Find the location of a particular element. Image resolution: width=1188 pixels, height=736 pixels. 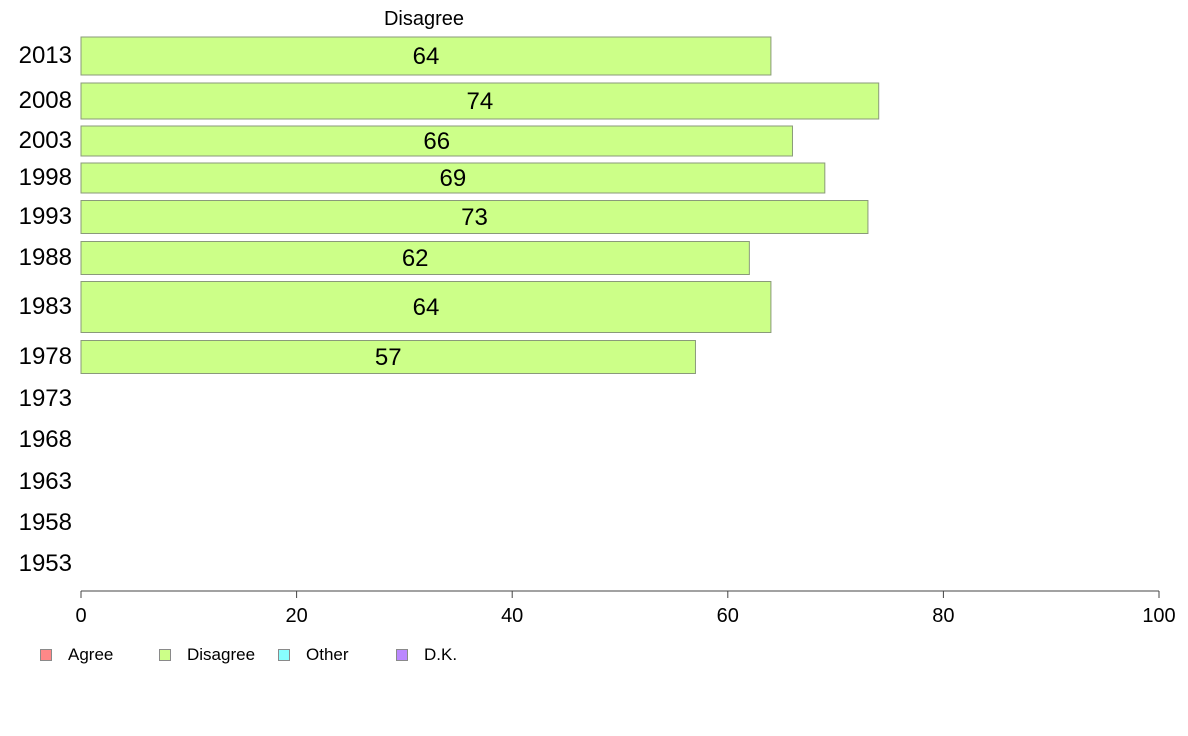

bar-1993 is located at coordinates (474, 217).